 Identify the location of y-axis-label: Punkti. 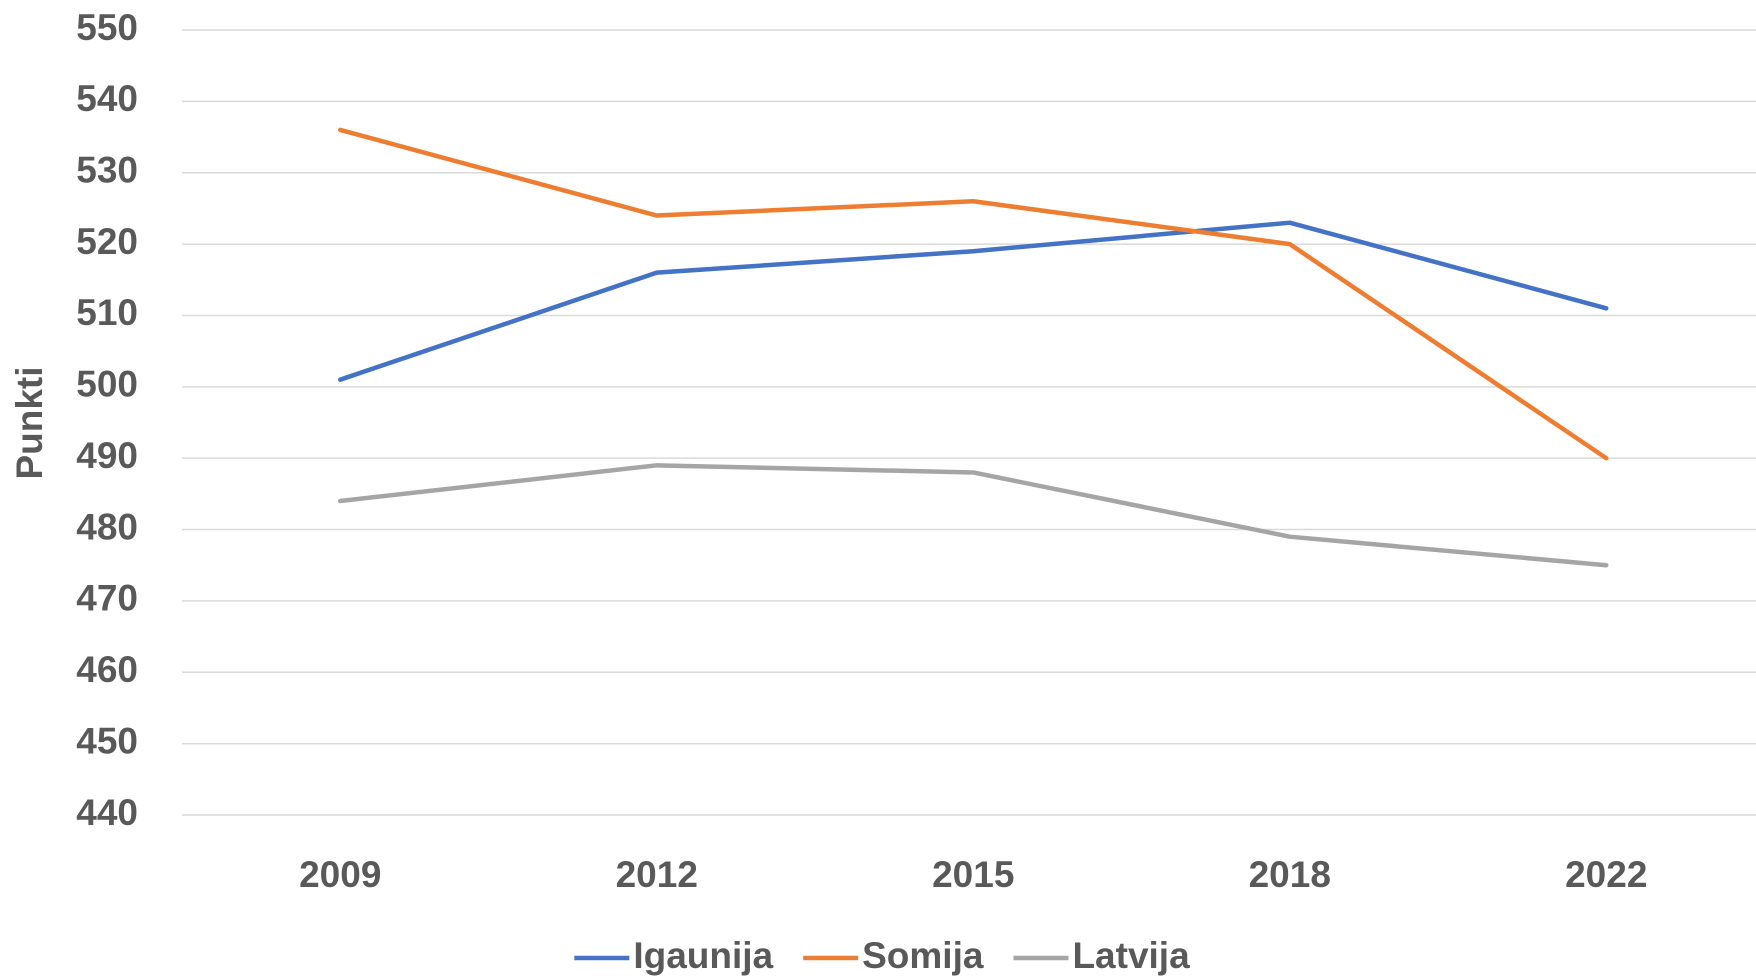
(29, 422).